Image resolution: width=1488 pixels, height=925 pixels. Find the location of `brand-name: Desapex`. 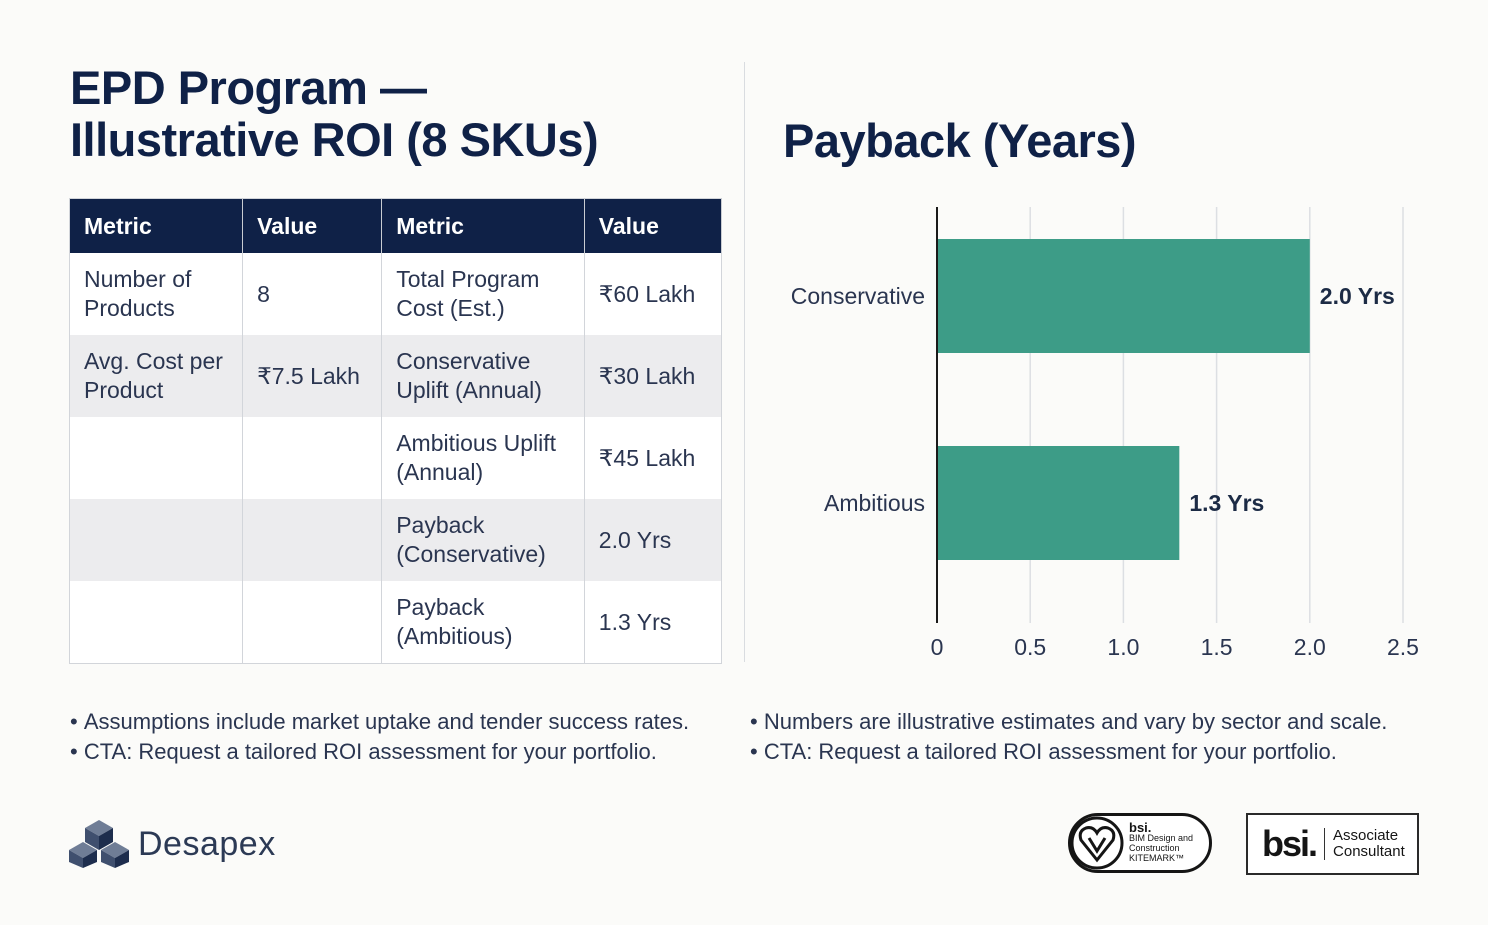

brand-name: Desapex is located at coordinates (207, 843).